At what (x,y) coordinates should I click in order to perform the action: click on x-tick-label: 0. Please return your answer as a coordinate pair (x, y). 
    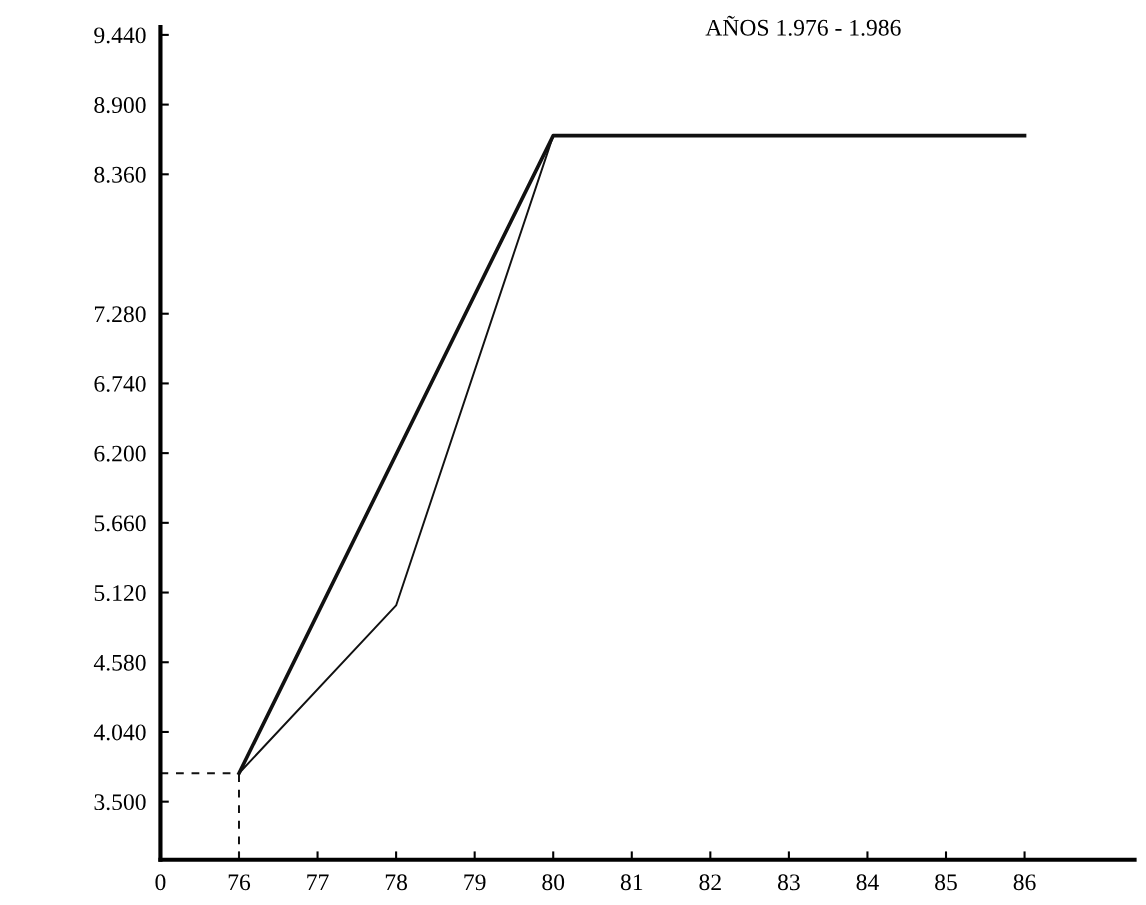
    Looking at the image, I should click on (160, 882).